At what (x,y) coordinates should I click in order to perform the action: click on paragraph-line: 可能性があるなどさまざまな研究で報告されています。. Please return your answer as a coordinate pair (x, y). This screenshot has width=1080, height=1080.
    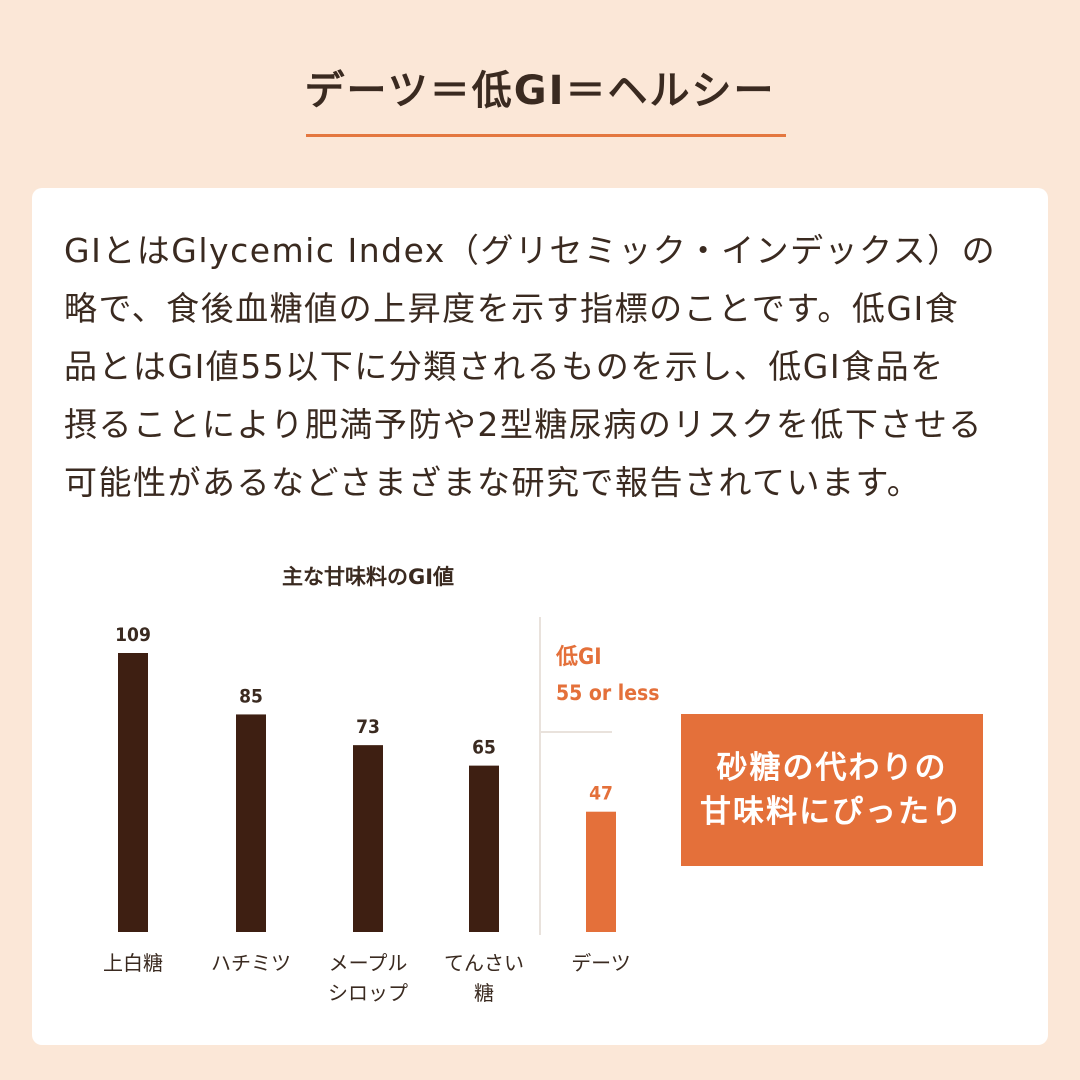
    Looking at the image, I should click on (493, 482).